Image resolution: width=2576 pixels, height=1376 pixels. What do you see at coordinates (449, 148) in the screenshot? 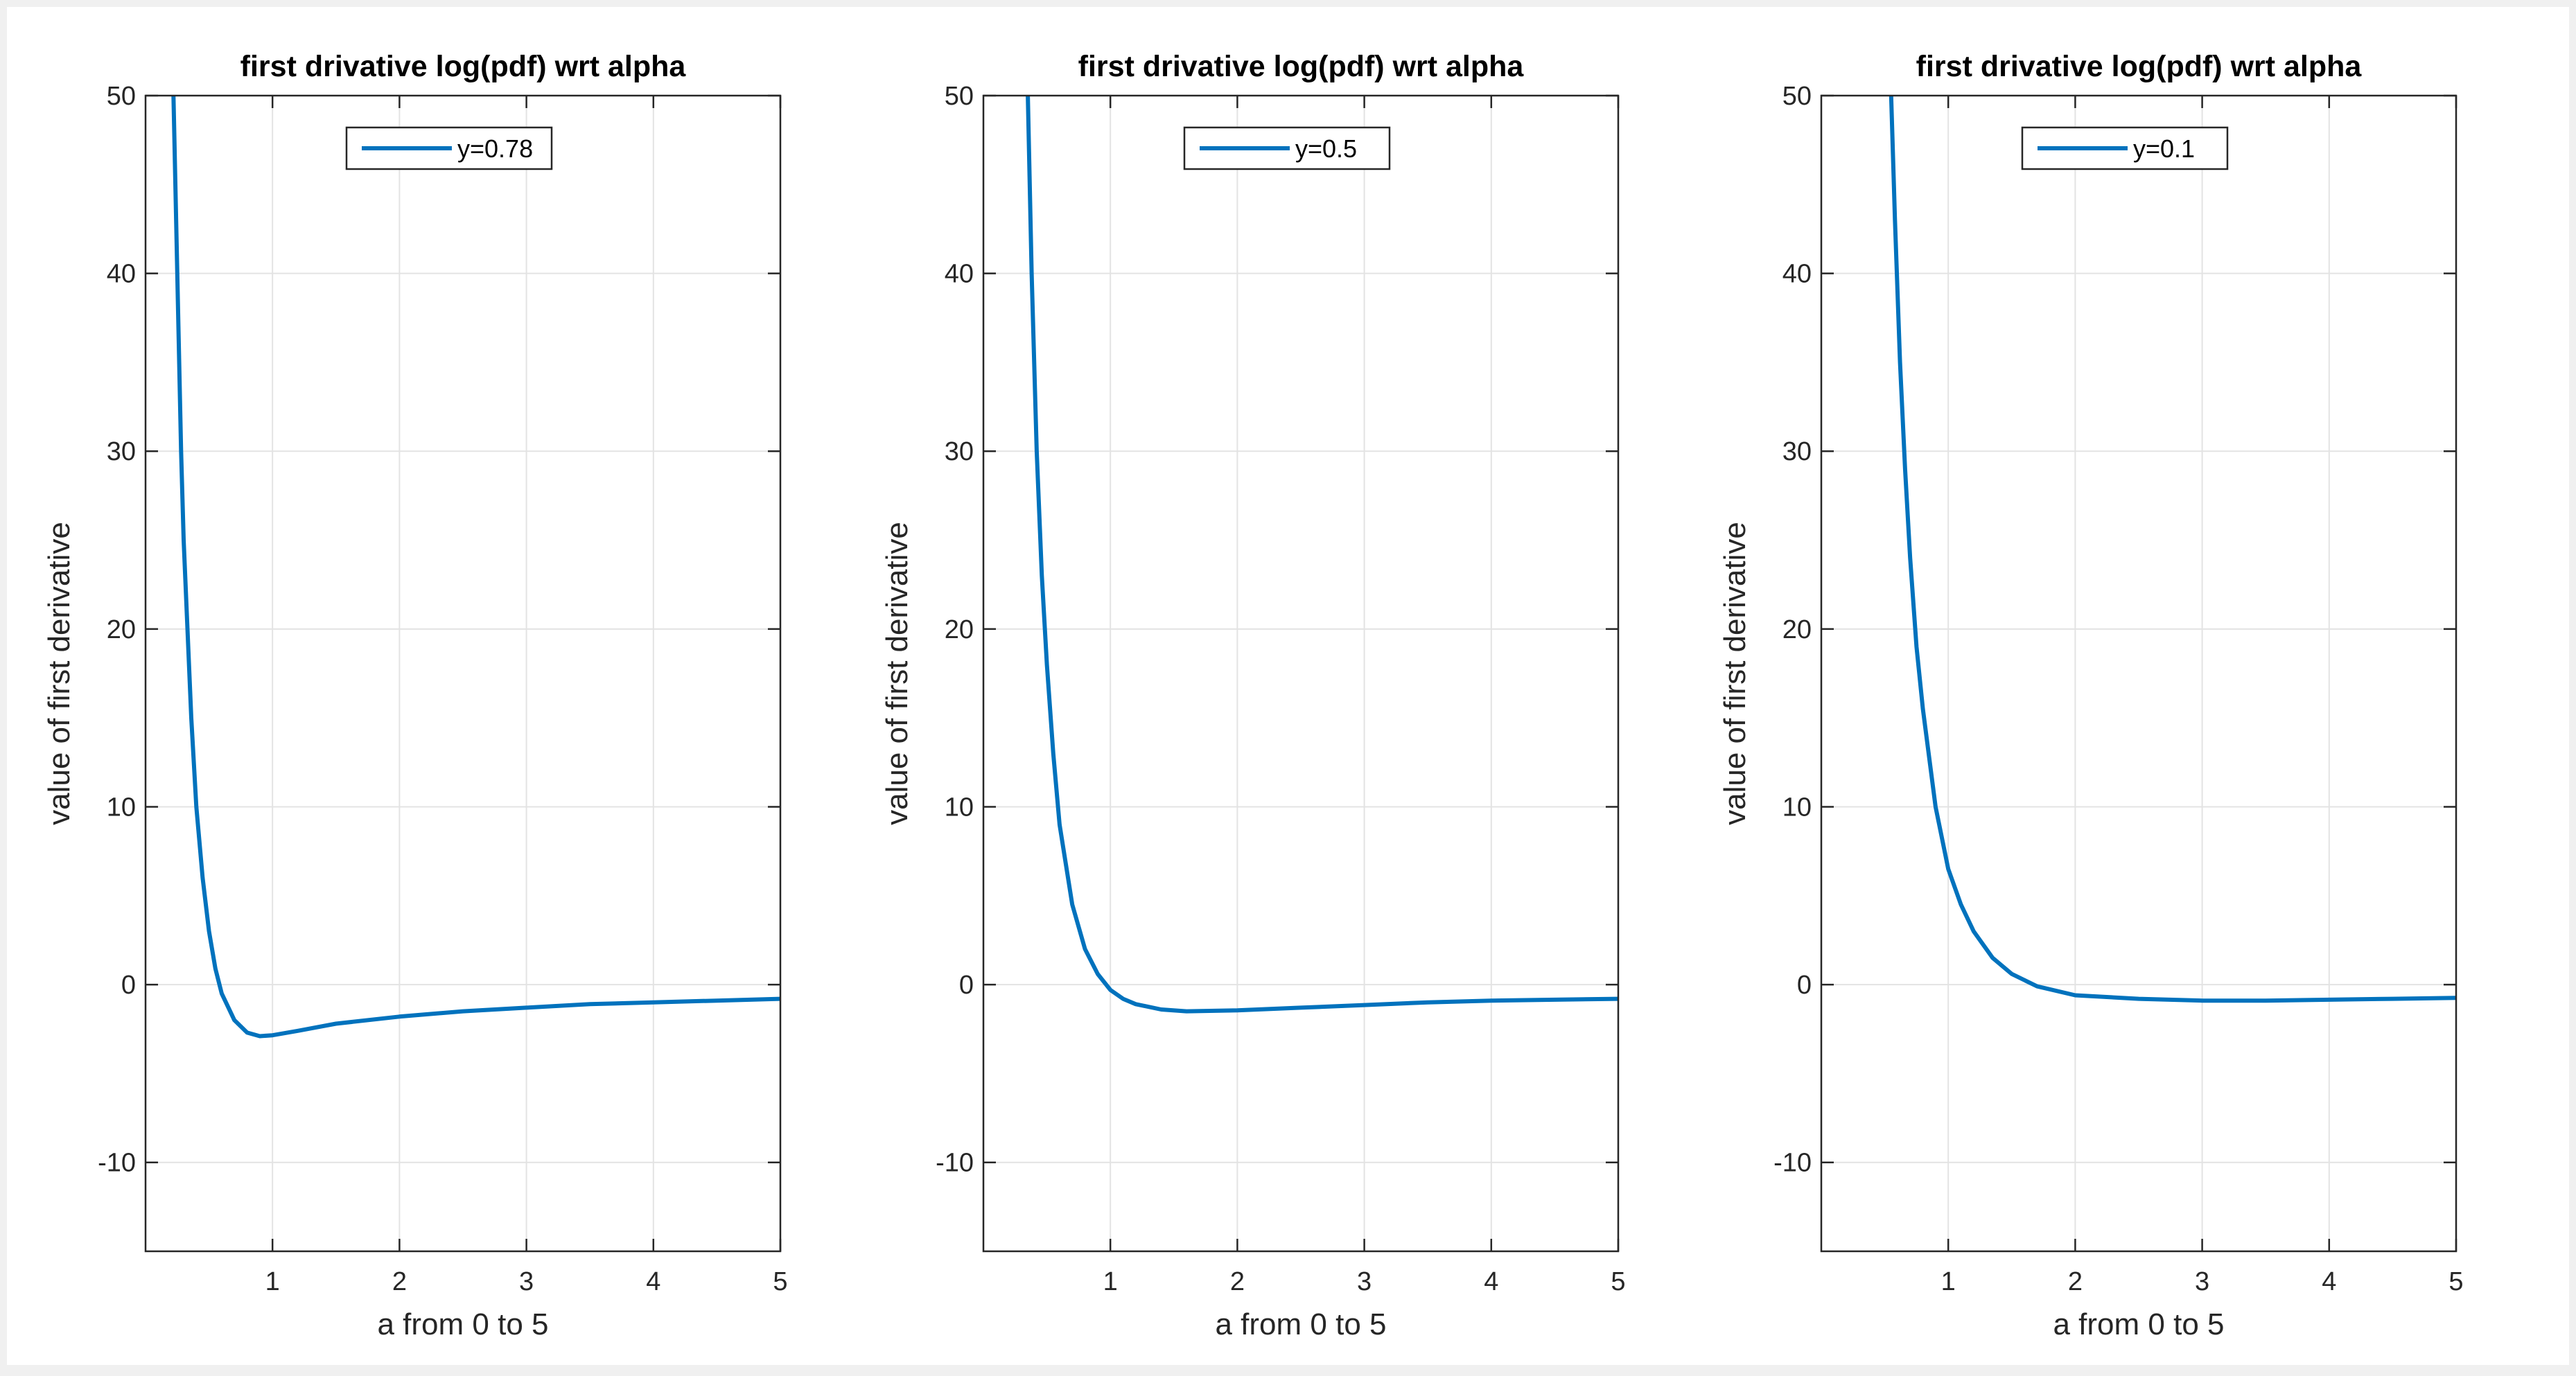
I see `legend: y=0.78` at bounding box center [449, 148].